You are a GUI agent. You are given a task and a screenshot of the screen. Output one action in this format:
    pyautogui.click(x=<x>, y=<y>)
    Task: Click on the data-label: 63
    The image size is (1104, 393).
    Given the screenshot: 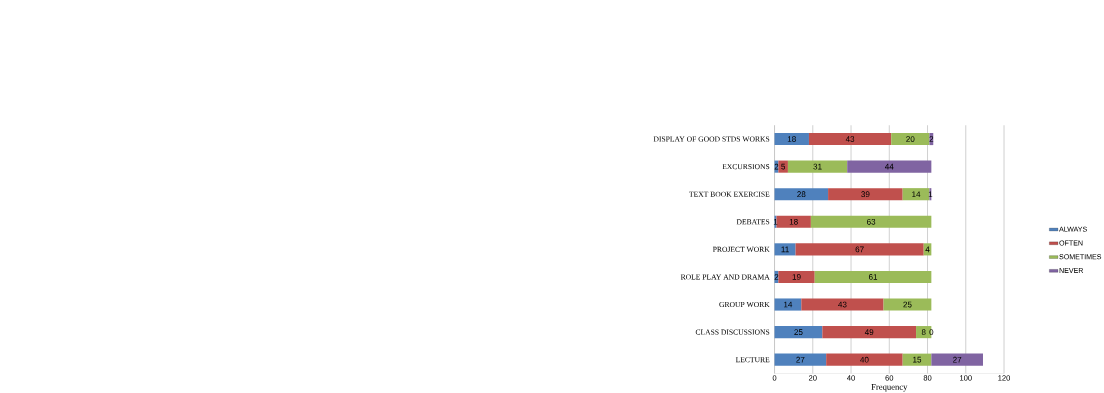 What is the action you would take?
    pyautogui.click(x=871, y=221)
    